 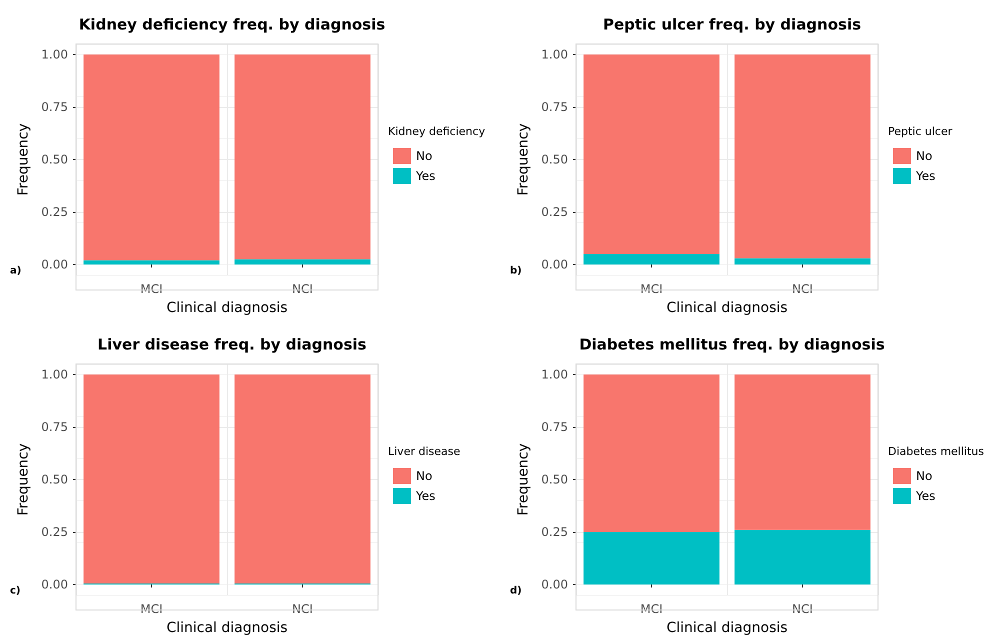 I want to click on legend-title: Diabetes mellitus, so click(x=936, y=451).